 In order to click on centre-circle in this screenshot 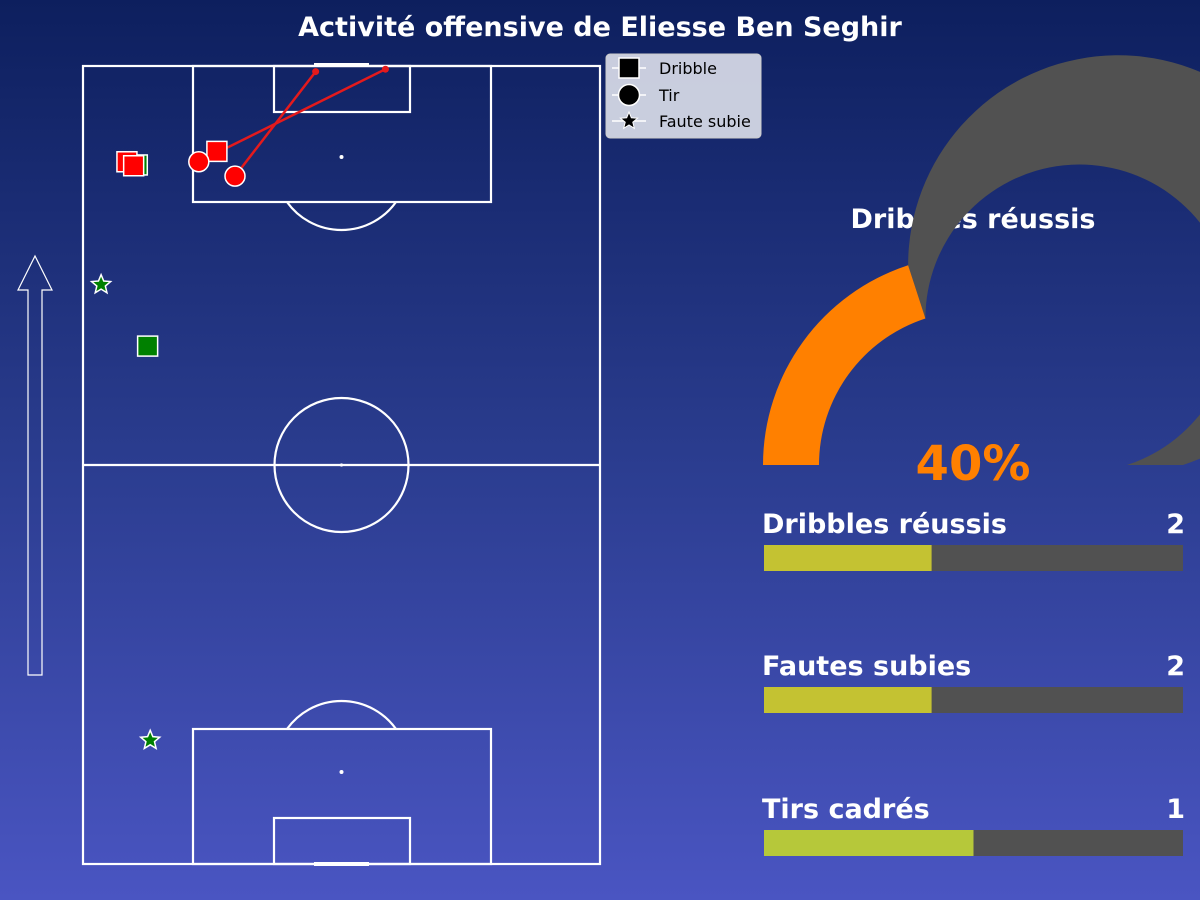, I will do `click(341, 465)`.